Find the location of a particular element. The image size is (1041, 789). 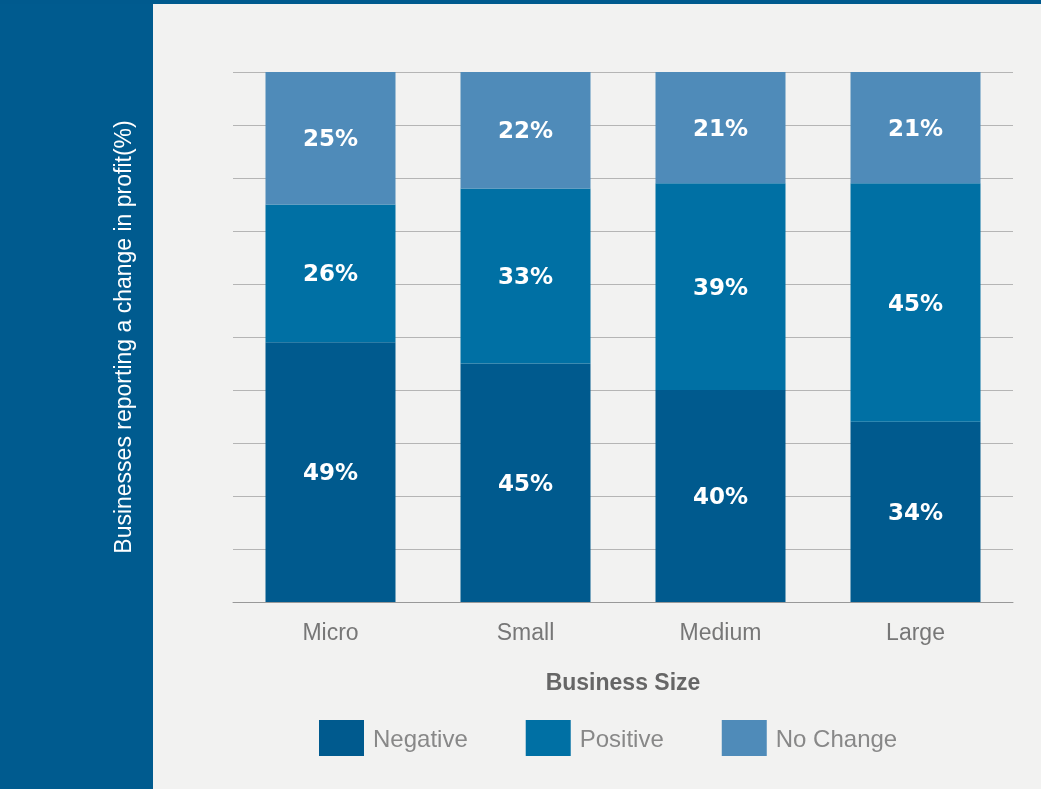

data-label: 40% is located at coordinates (720, 496).